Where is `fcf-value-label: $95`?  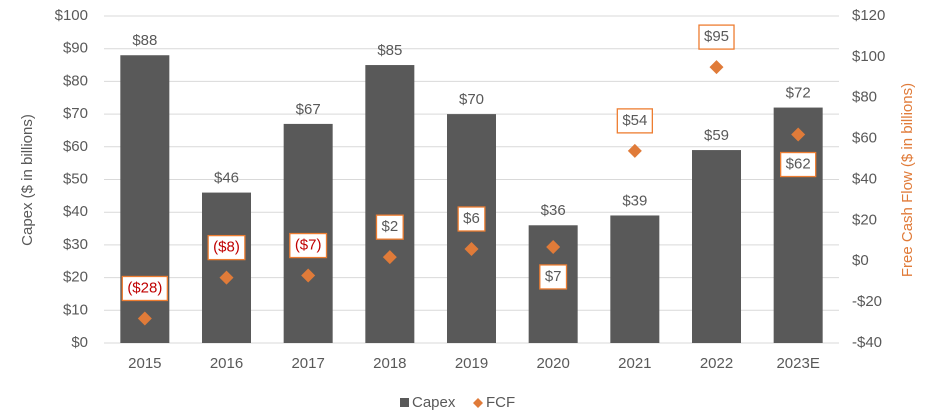 fcf-value-label: $95 is located at coordinates (716, 36).